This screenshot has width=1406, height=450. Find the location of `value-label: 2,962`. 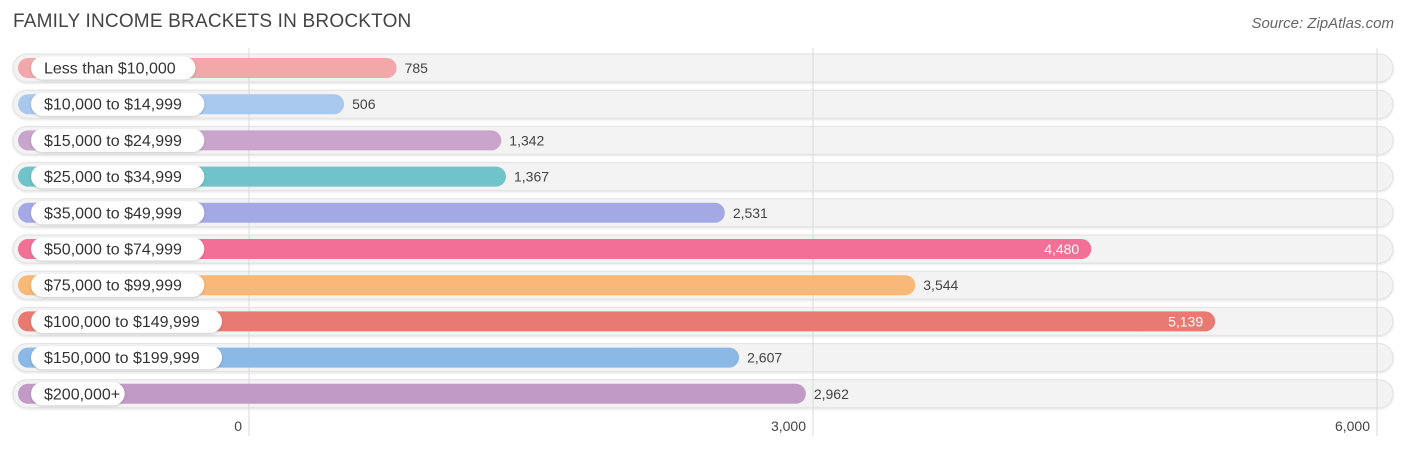

value-label: 2,962 is located at coordinates (831, 394).